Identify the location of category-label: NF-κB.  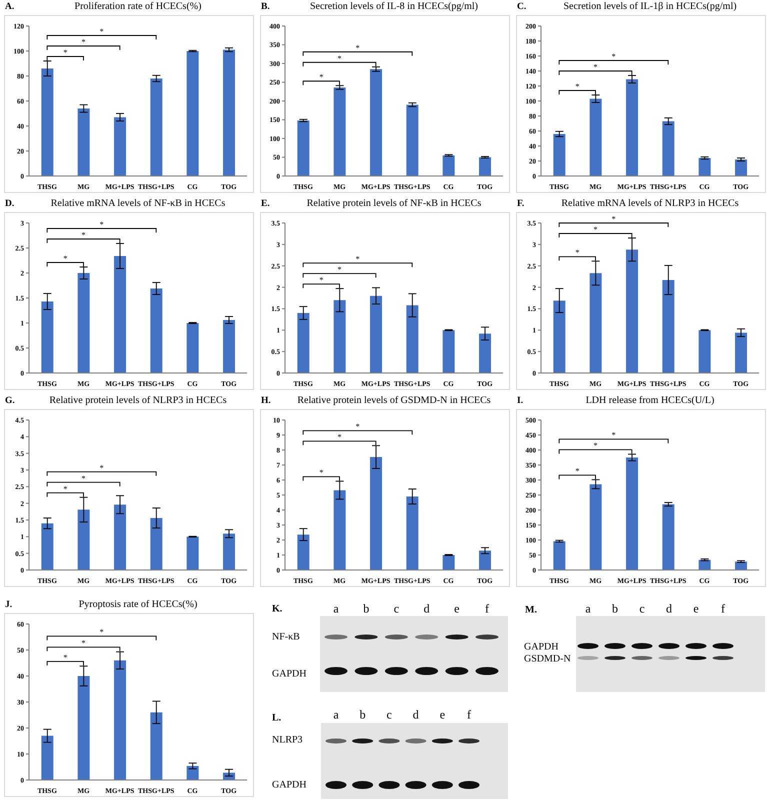
(286, 637).